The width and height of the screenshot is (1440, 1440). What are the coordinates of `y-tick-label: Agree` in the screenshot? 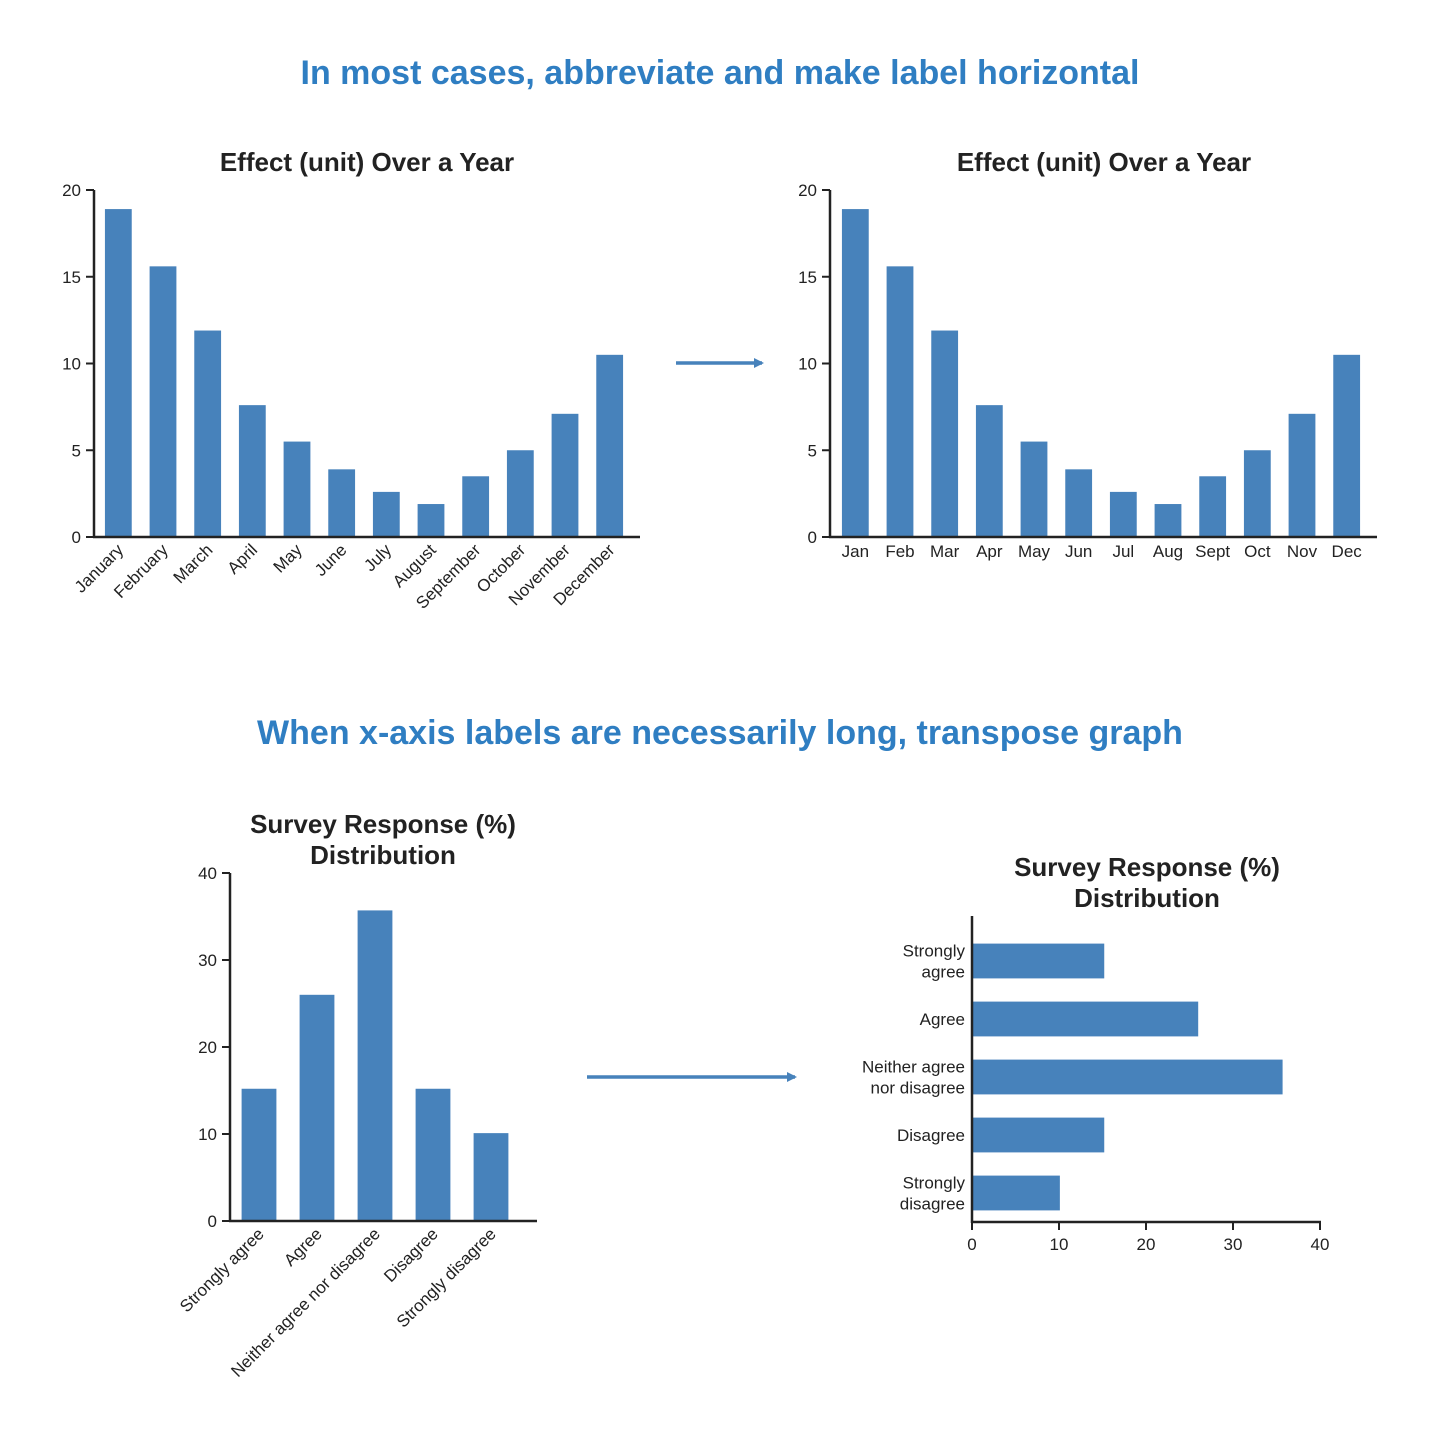 It's located at (942, 1019).